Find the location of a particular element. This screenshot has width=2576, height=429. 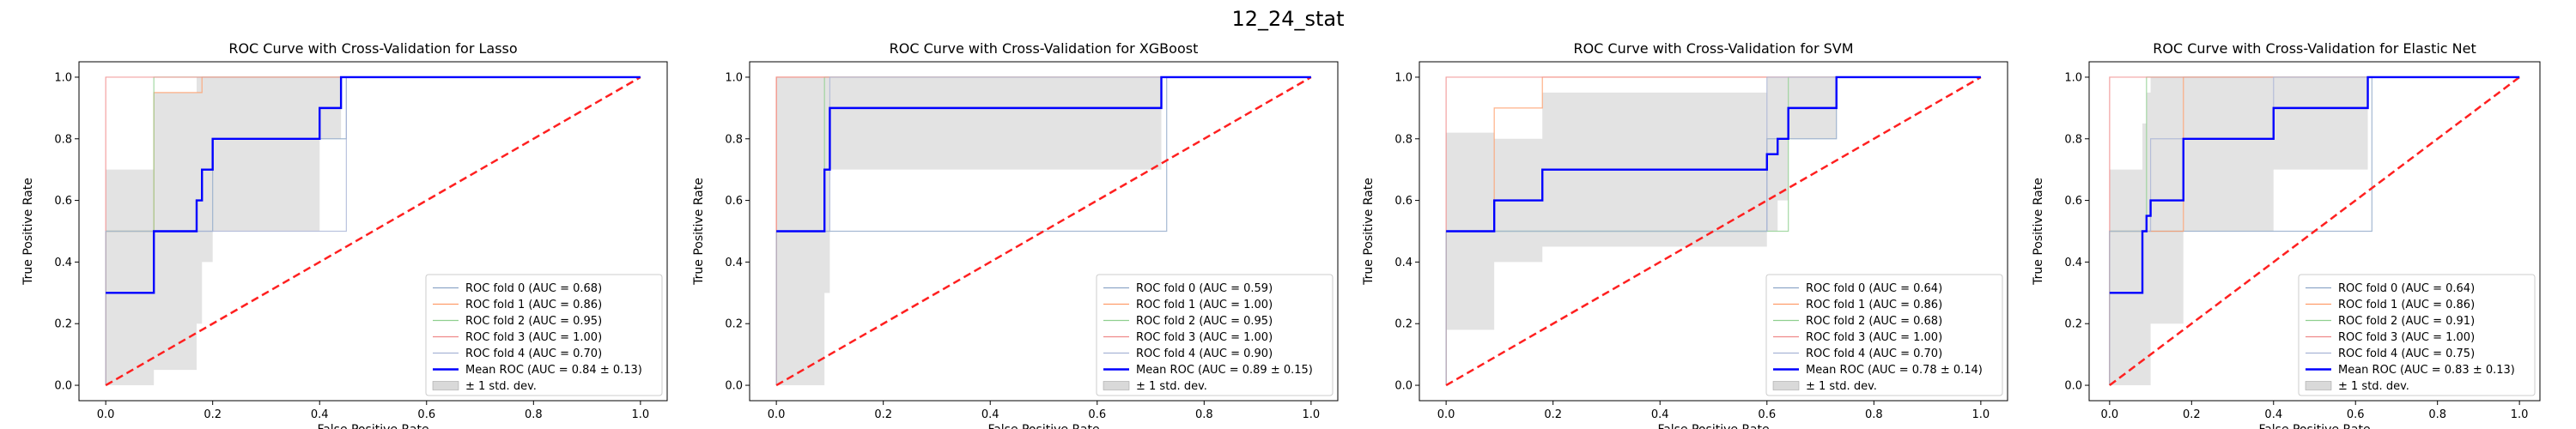

legend-label: ROC fold 4 (AUC = 0.70) is located at coordinates (533, 353).